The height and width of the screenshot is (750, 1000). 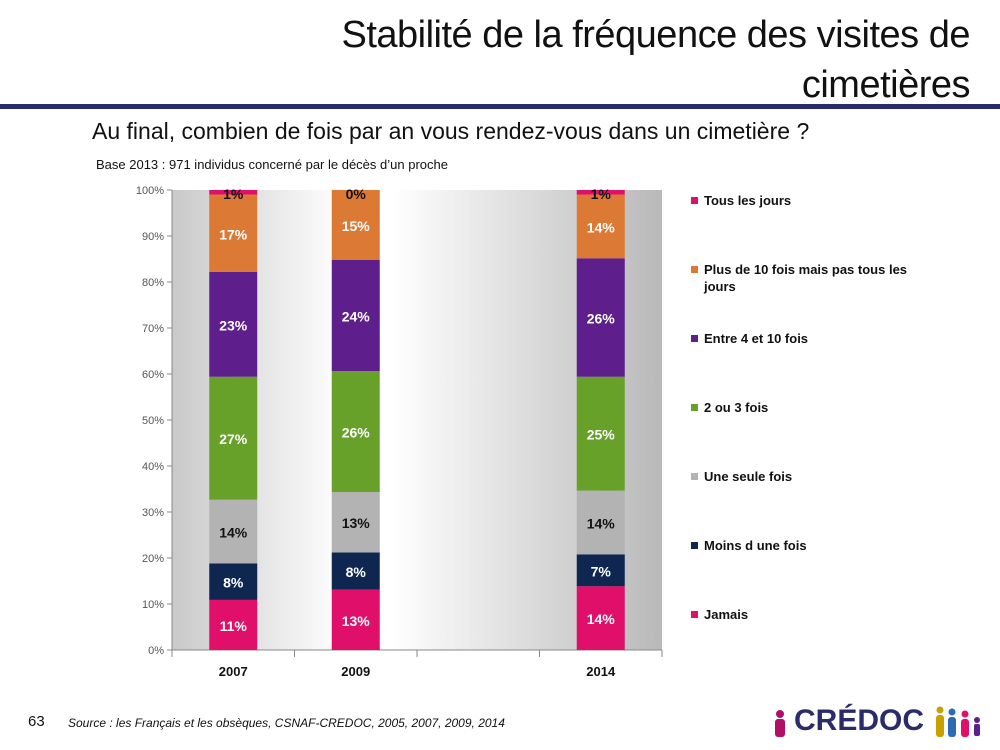 I want to click on credoc-logo: CRÉDOC, so click(x=878, y=723).